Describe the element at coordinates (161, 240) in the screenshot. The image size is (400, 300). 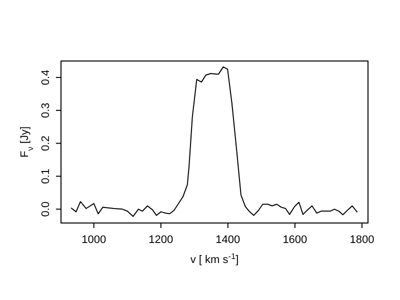
I see `x-tick-label: 1200` at that location.